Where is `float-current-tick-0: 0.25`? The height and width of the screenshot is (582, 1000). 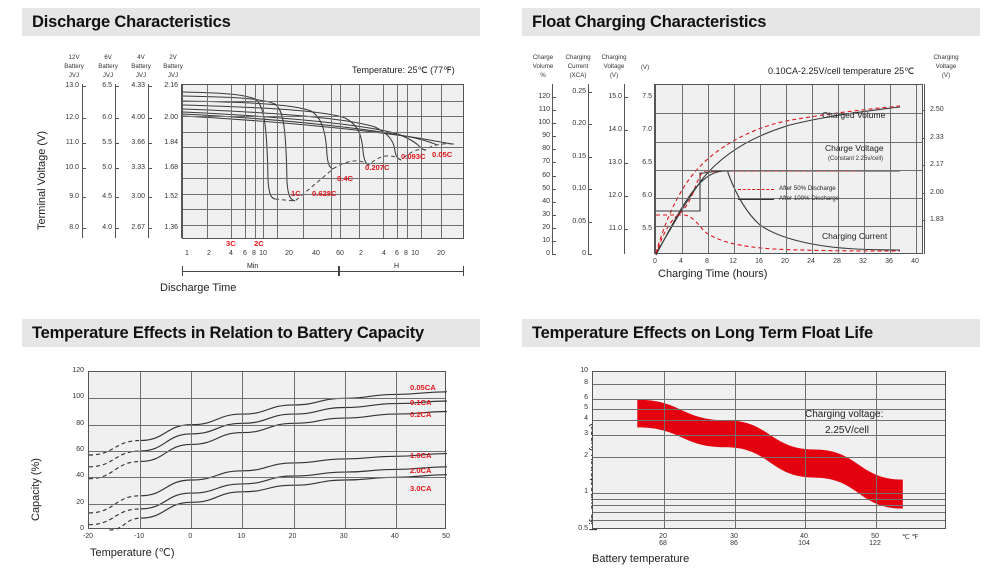
float-current-tick-0: 0.25 is located at coordinates (579, 91).